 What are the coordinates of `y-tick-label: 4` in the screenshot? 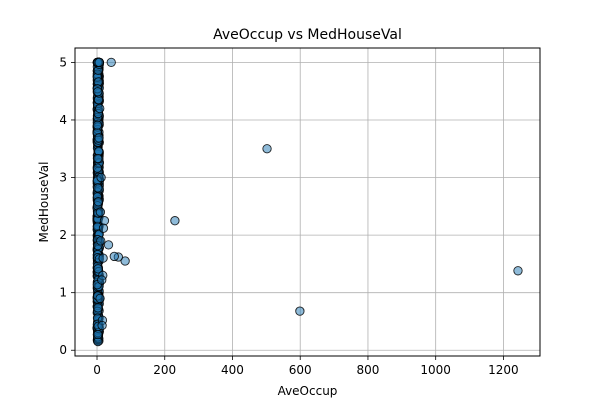 It's located at (63, 120).